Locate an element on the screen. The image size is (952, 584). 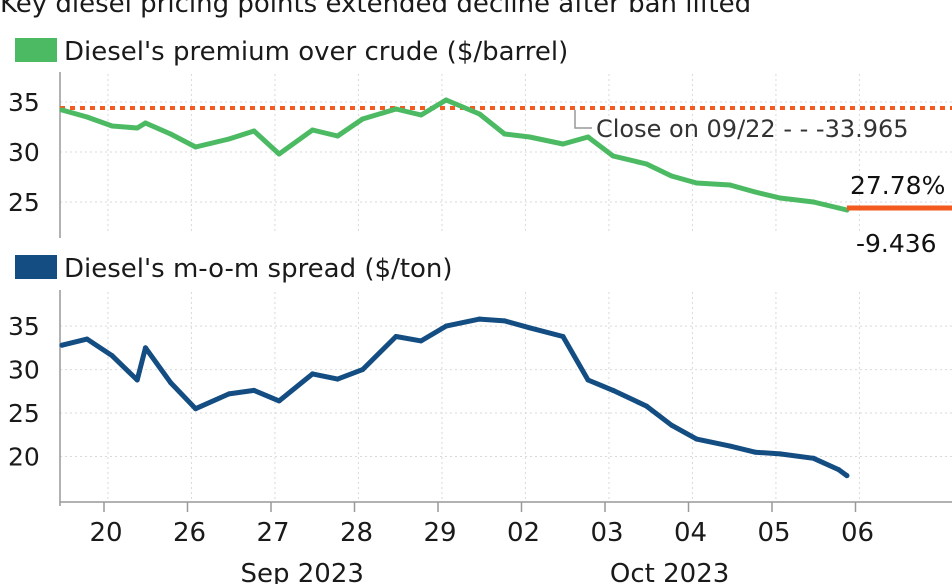
last-value-label-premium: 27.78% is located at coordinates (897, 185).